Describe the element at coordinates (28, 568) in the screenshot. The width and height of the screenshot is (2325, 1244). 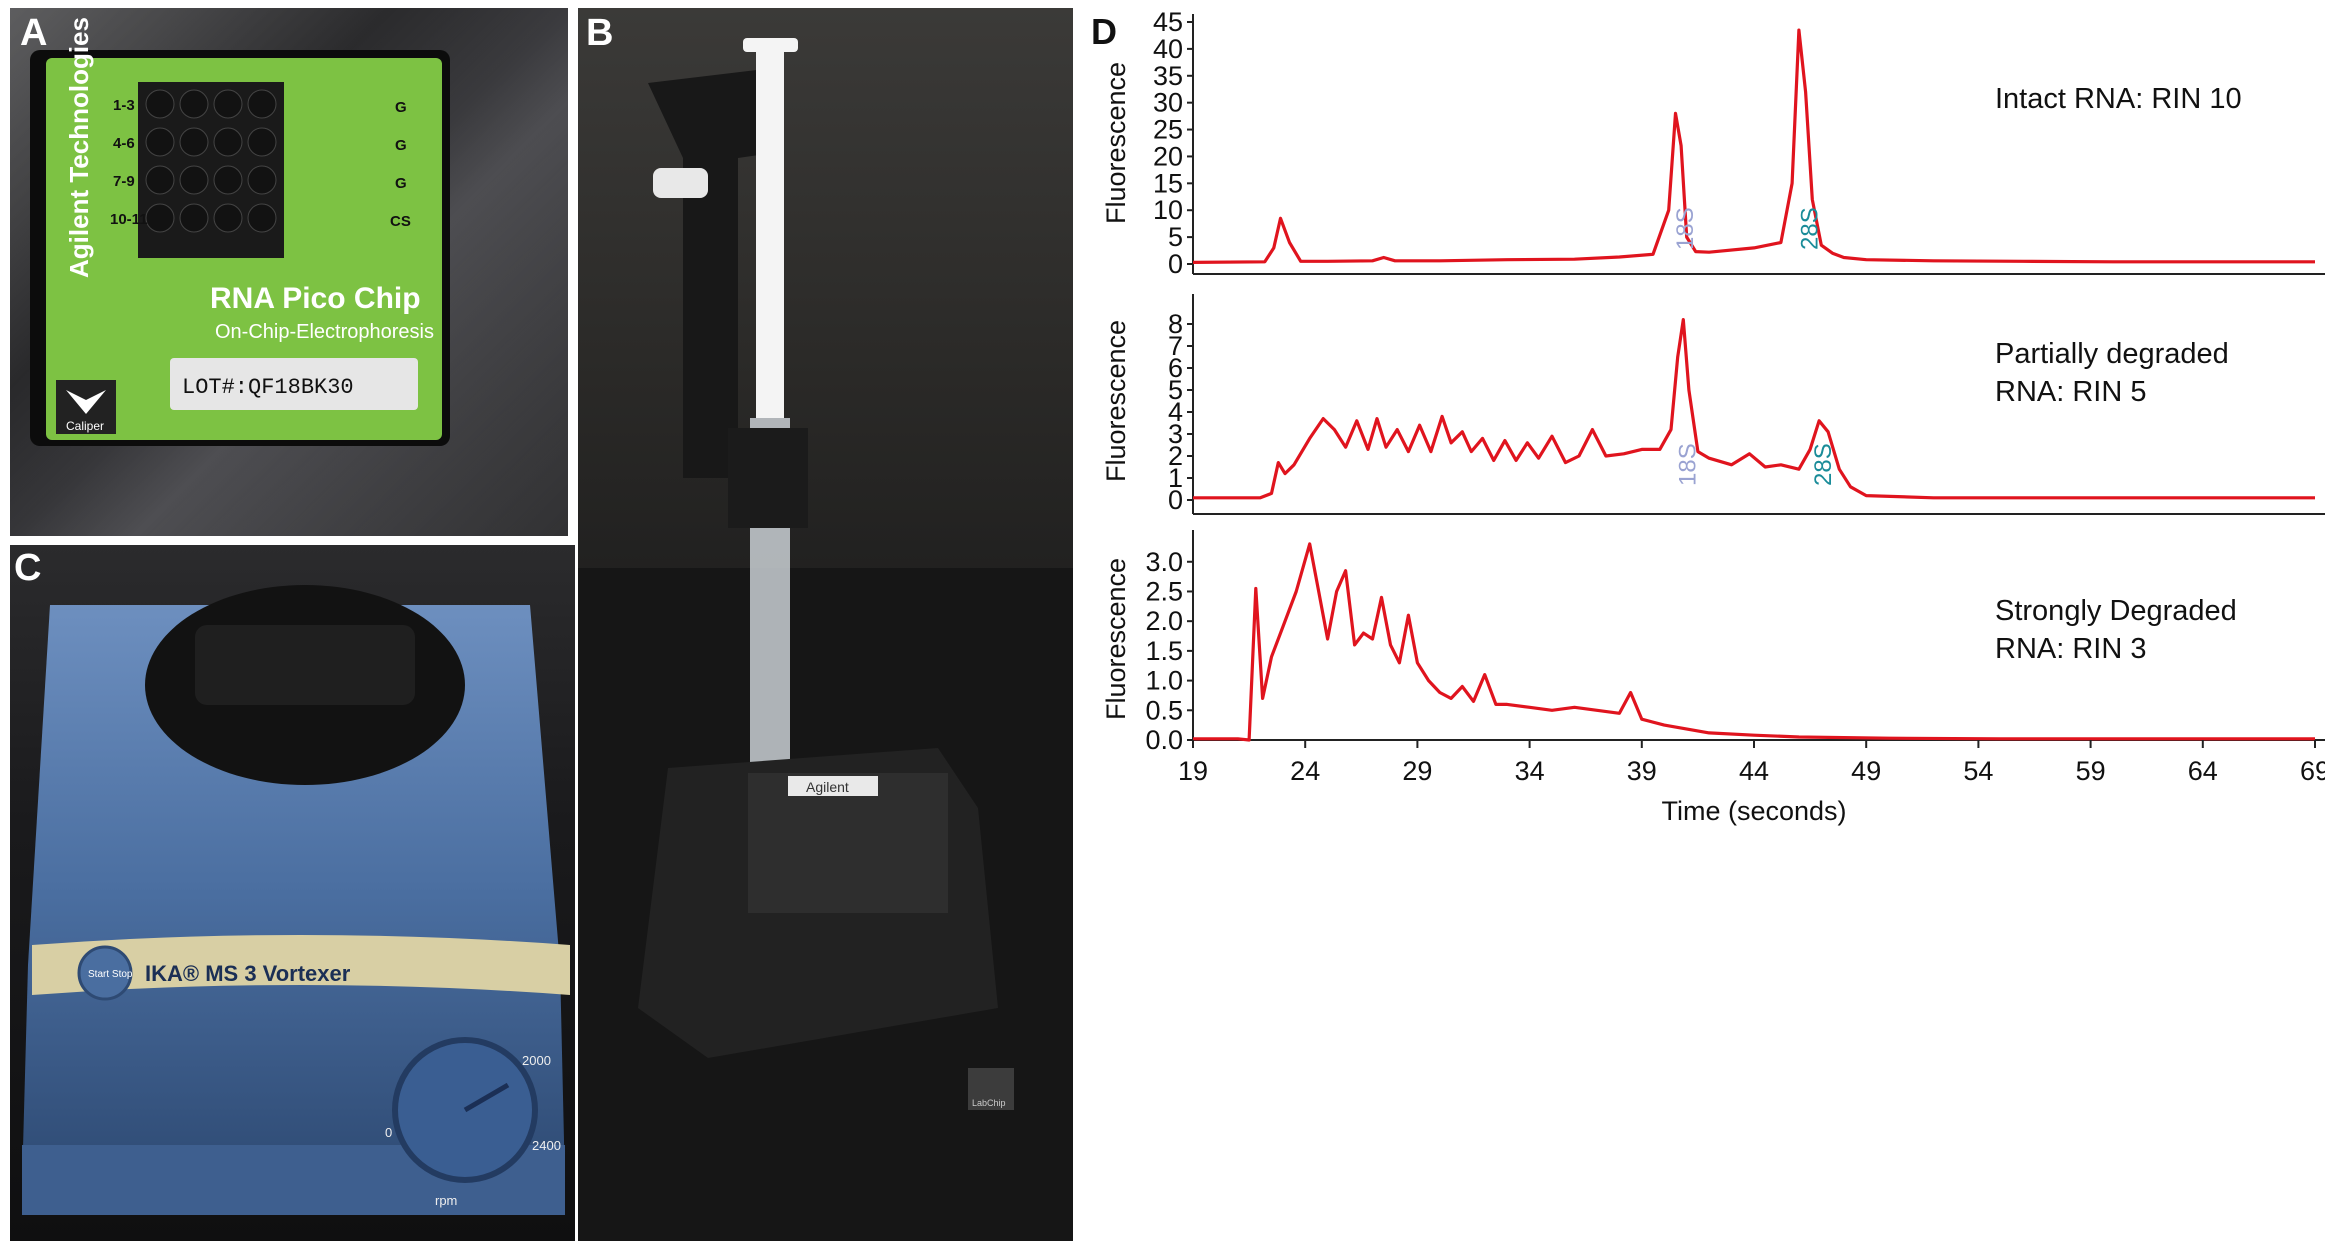
I see `panel-c-label: C` at that location.